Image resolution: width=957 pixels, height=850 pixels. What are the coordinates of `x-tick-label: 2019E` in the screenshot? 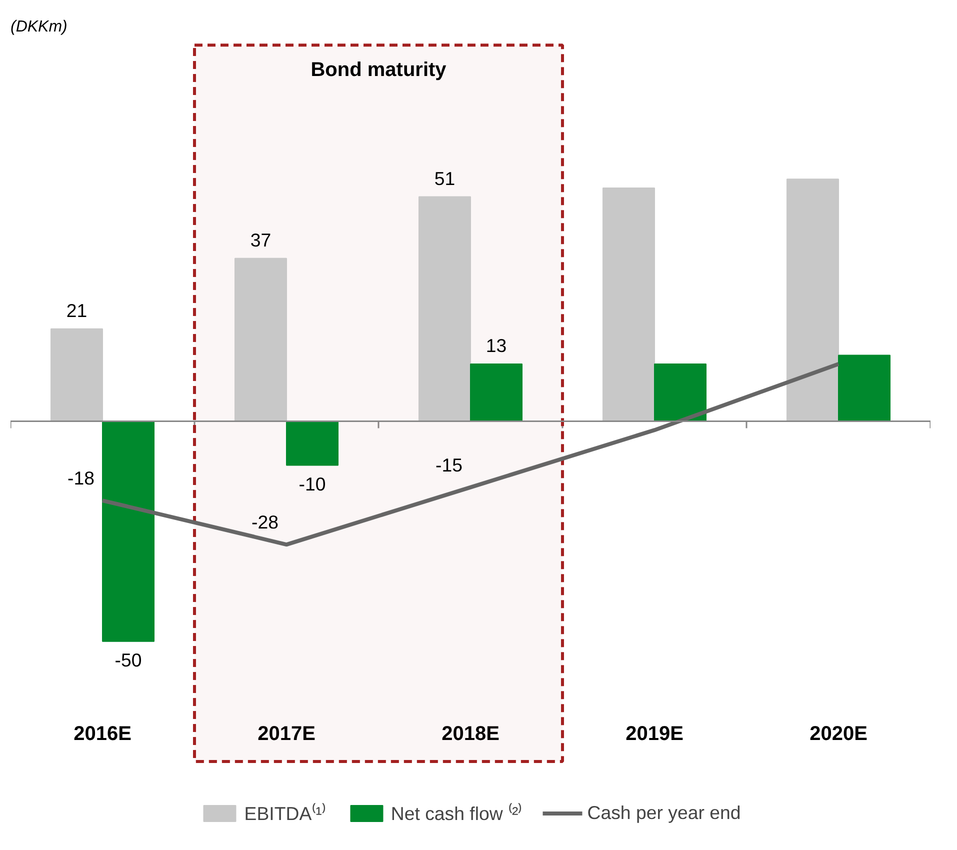 It's located at (655, 733).